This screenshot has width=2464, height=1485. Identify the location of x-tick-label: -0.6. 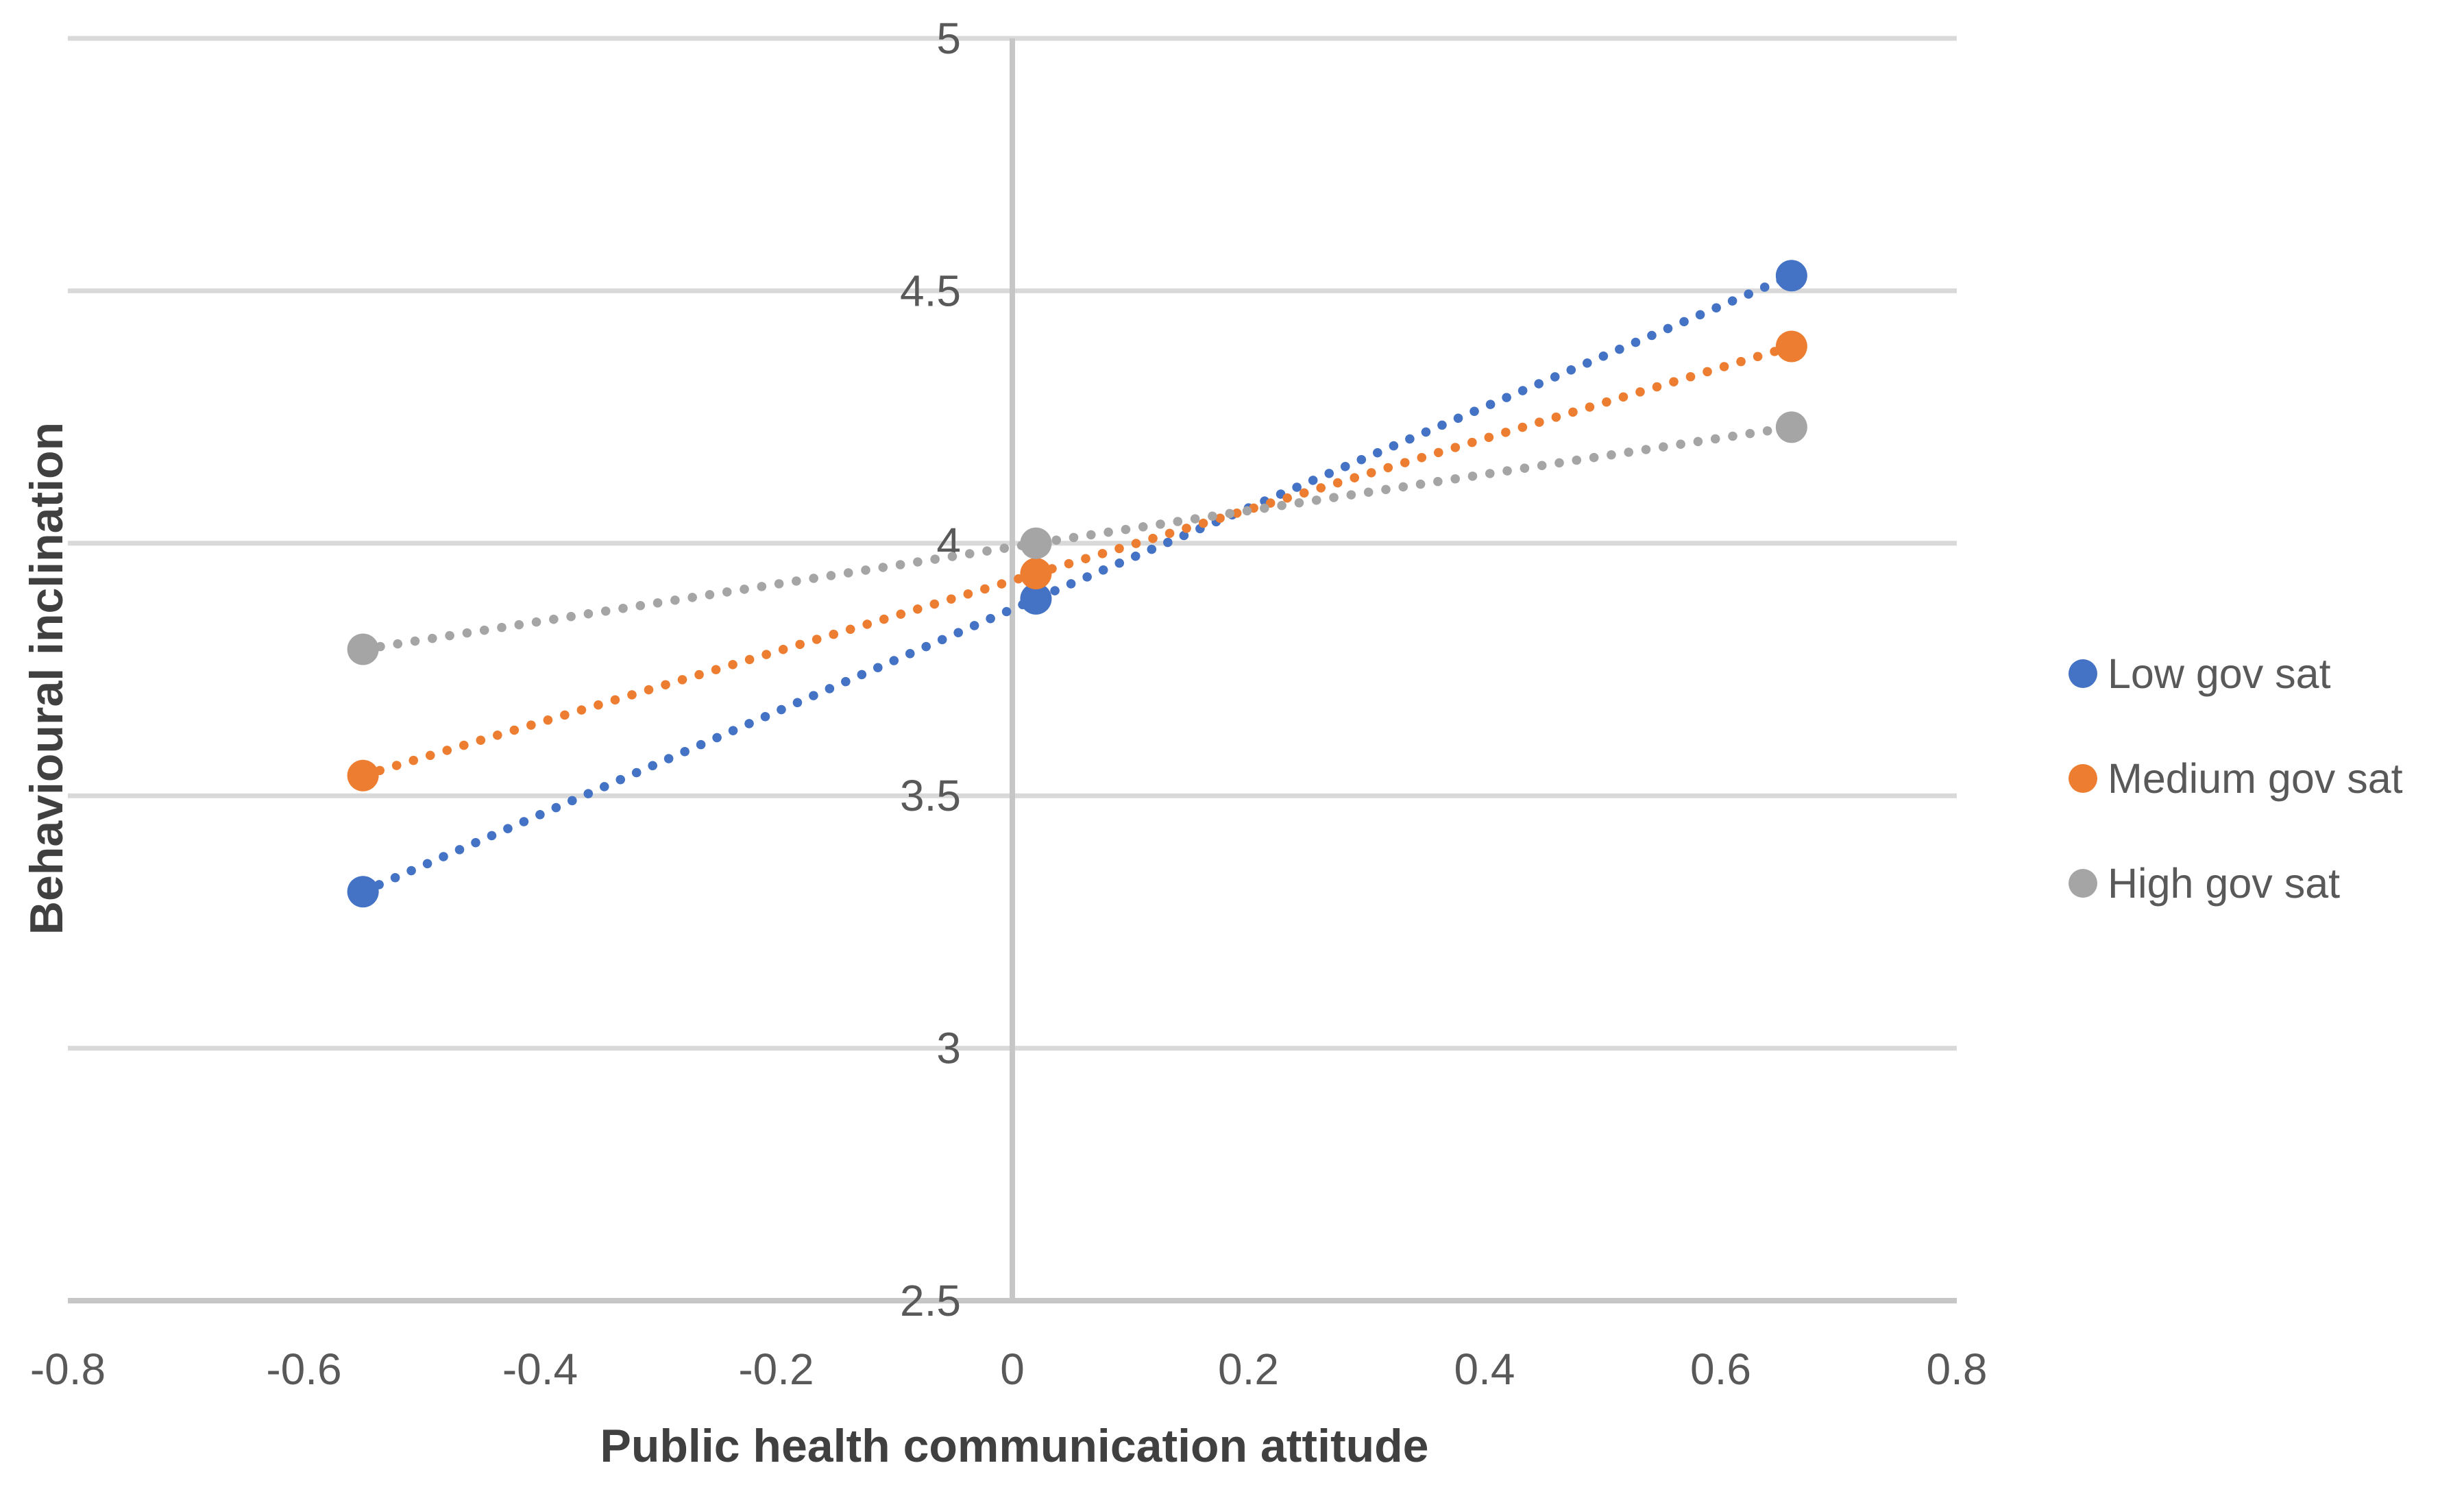
(303, 1369).